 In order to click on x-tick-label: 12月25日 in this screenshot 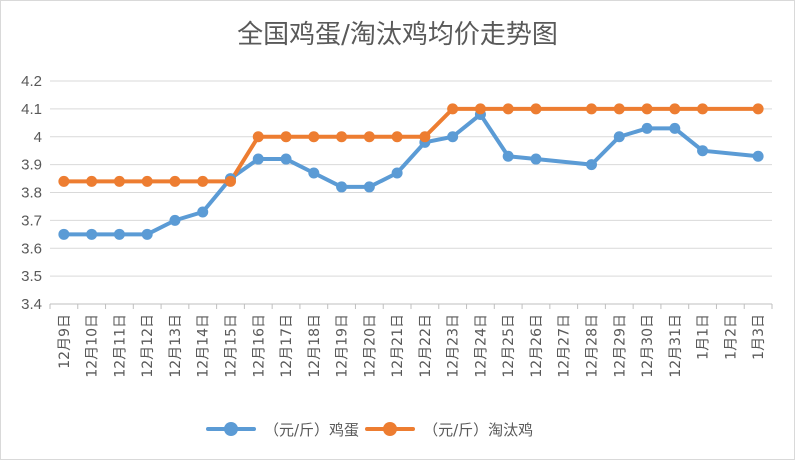, I will do `click(509, 346)`.